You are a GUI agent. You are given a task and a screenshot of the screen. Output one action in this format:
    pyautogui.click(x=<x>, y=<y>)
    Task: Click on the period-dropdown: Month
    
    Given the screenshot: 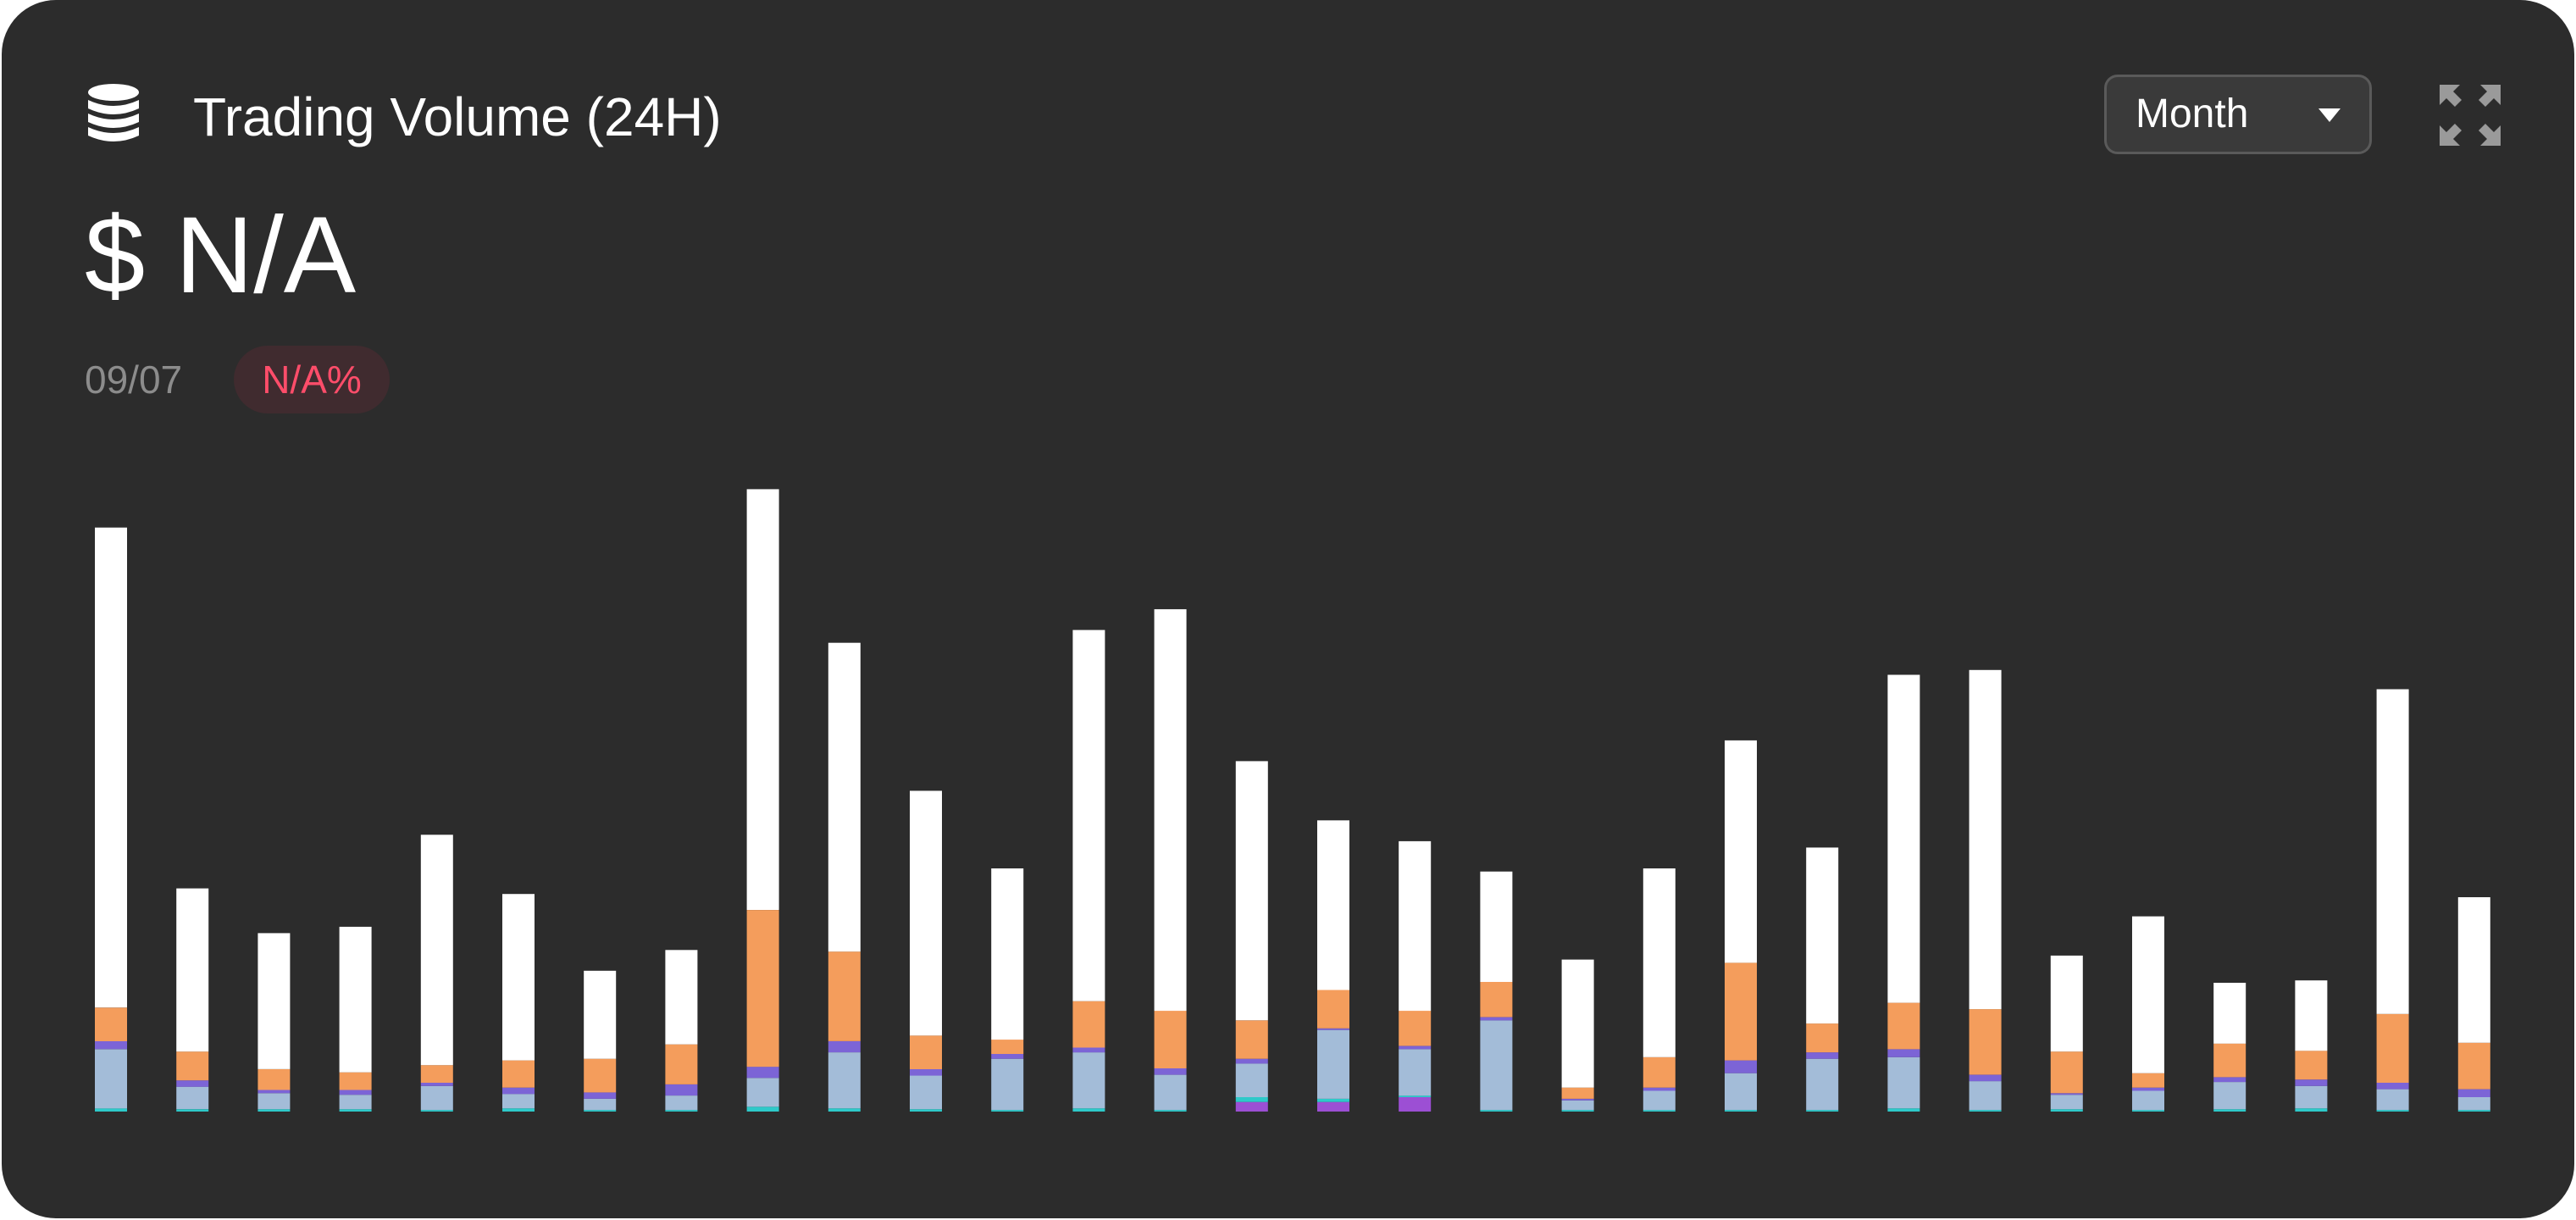 What is the action you would take?
    pyautogui.click(x=2238, y=114)
    